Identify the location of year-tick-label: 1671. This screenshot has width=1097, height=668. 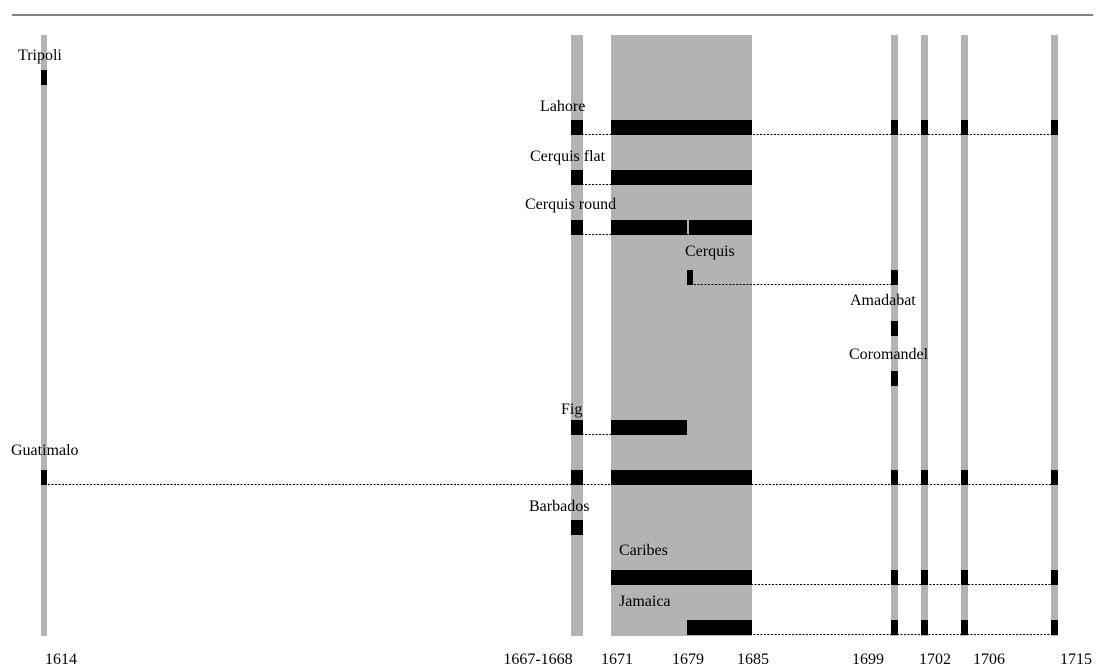
(617, 659).